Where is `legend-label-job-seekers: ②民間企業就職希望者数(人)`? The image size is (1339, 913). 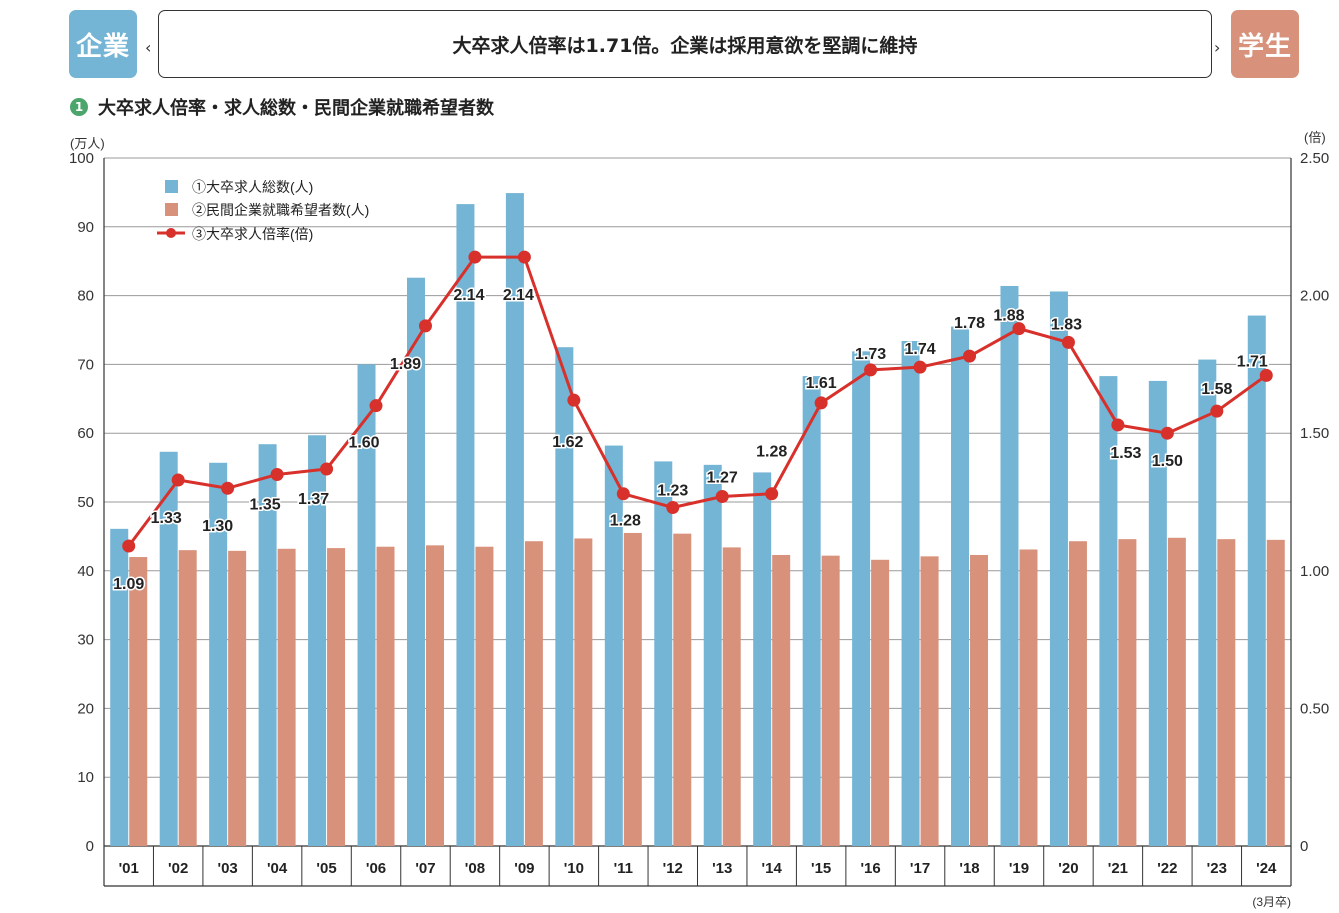 legend-label-job-seekers: ②民間企業就職希望者数(人) is located at coordinates (280, 210).